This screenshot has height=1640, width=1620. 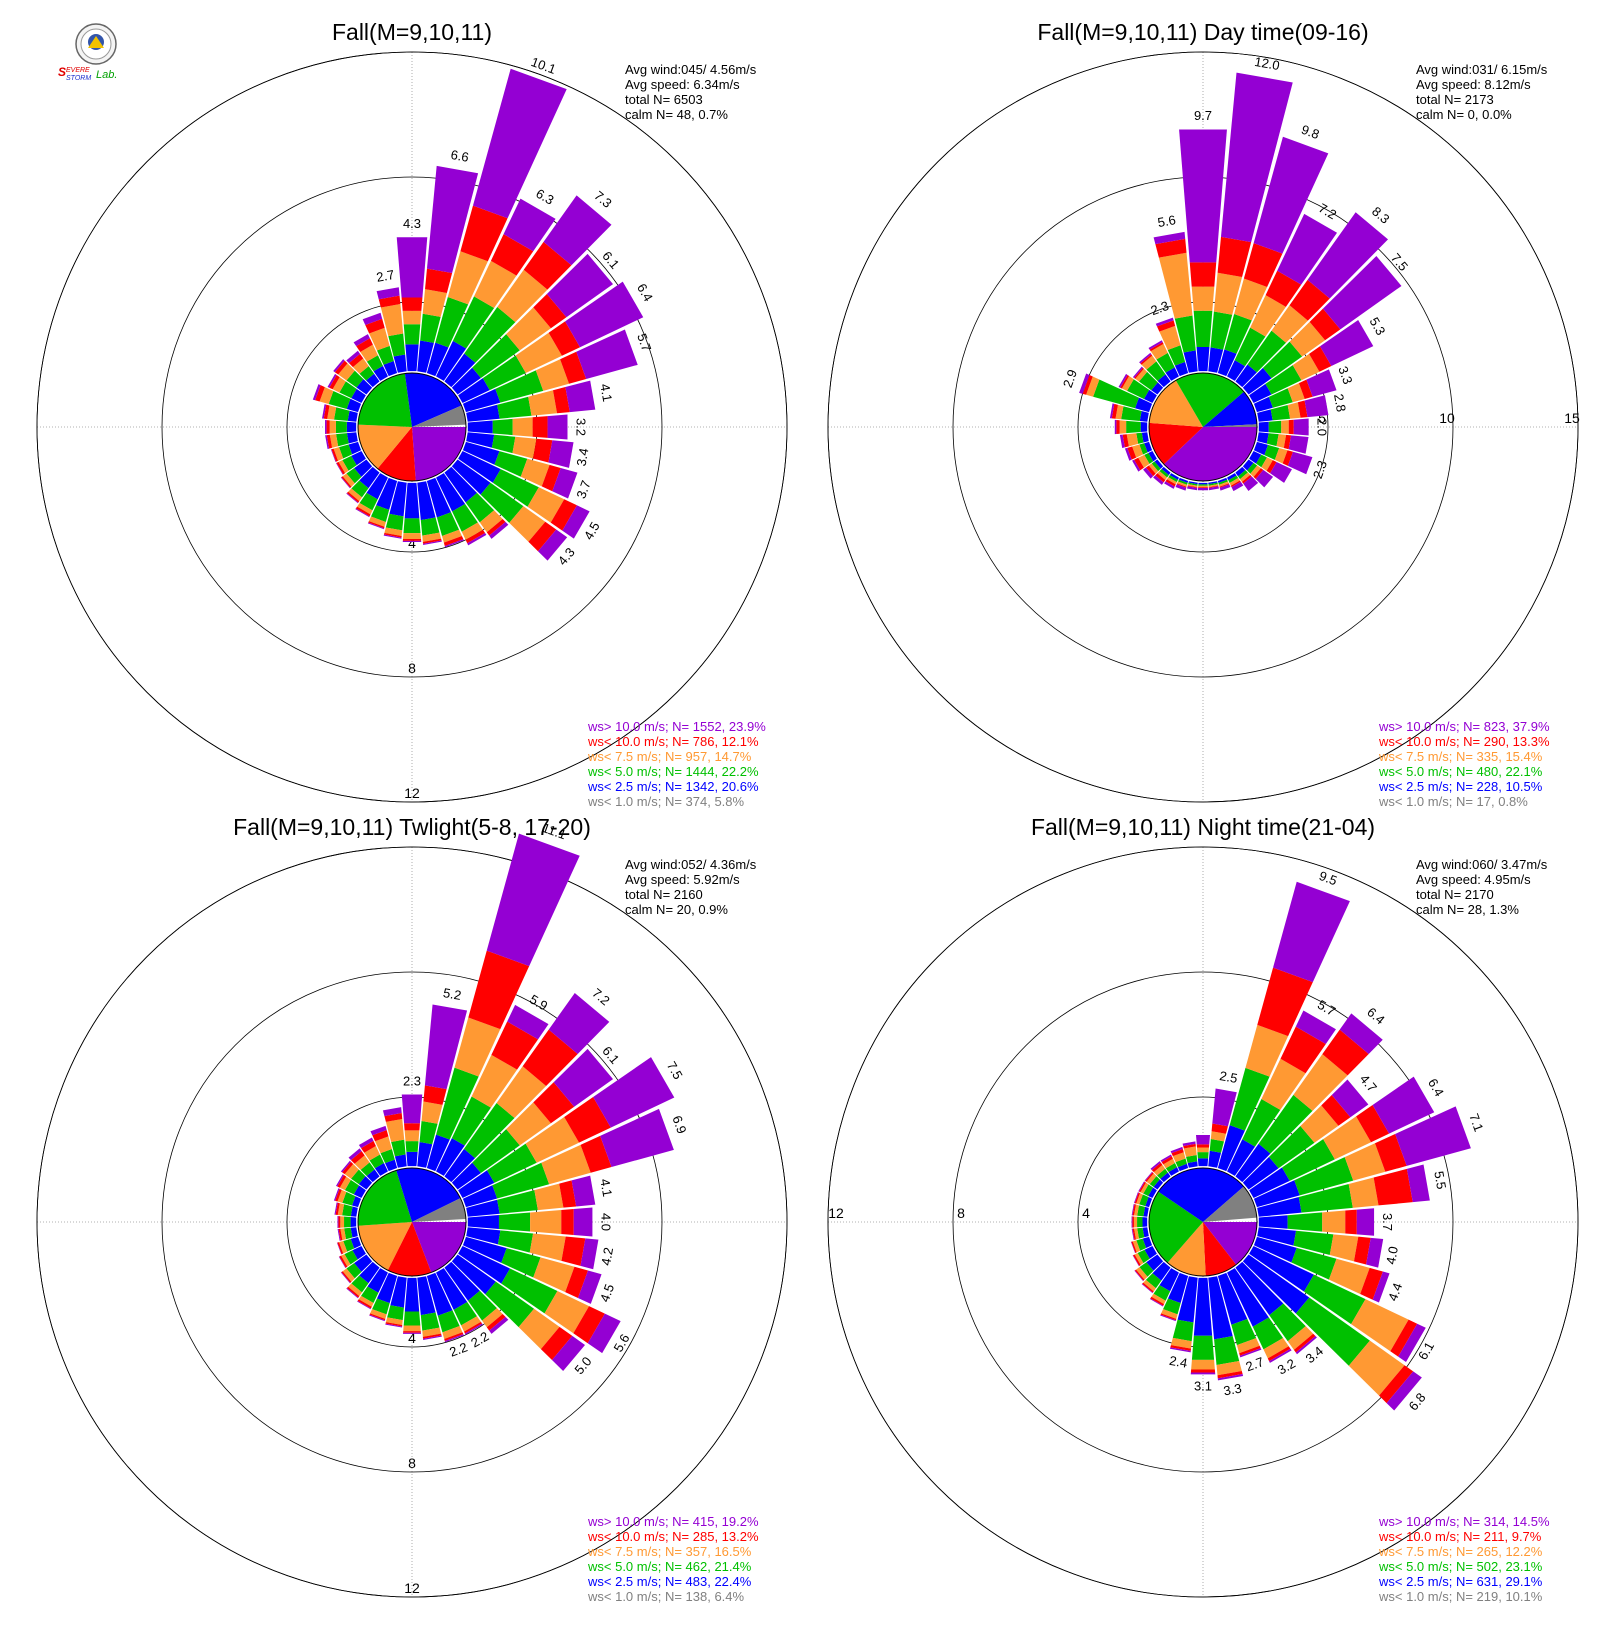 I want to click on stats-line: calm N= 48, 0.7%, so click(x=676, y=114).